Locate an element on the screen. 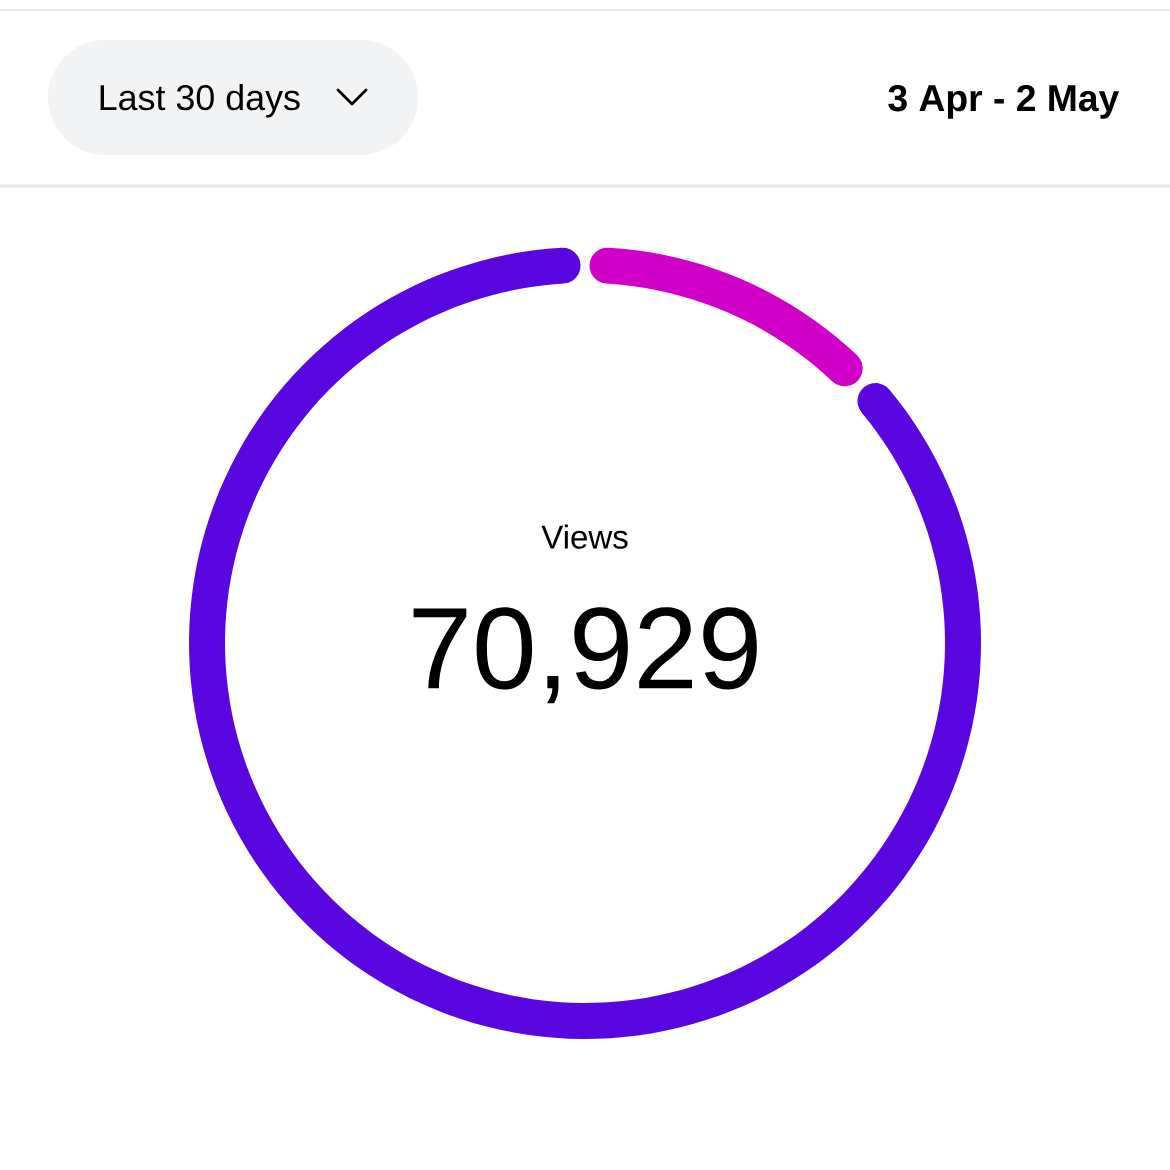  text: Views is located at coordinates (584, 536).